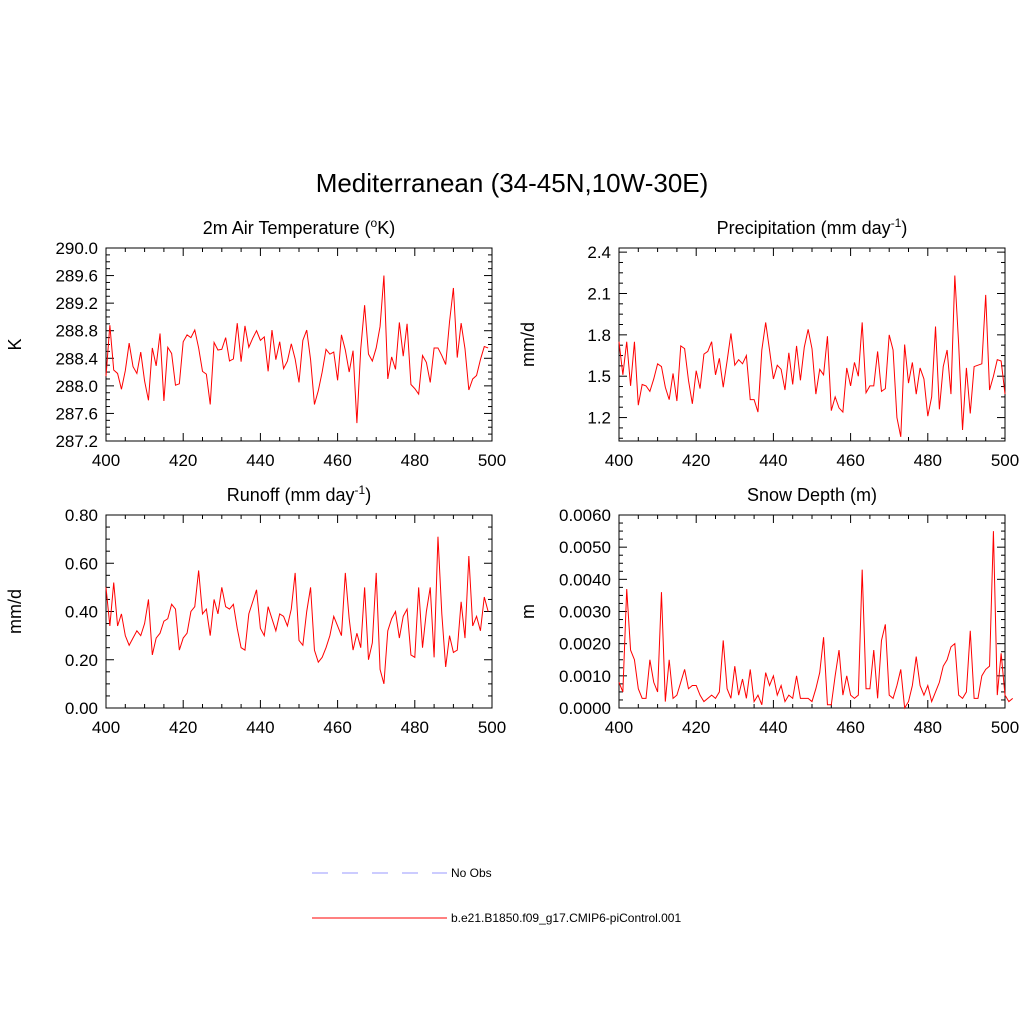 The height and width of the screenshot is (1024, 1024). I want to click on y-tick-label: 1.5, so click(599, 376).